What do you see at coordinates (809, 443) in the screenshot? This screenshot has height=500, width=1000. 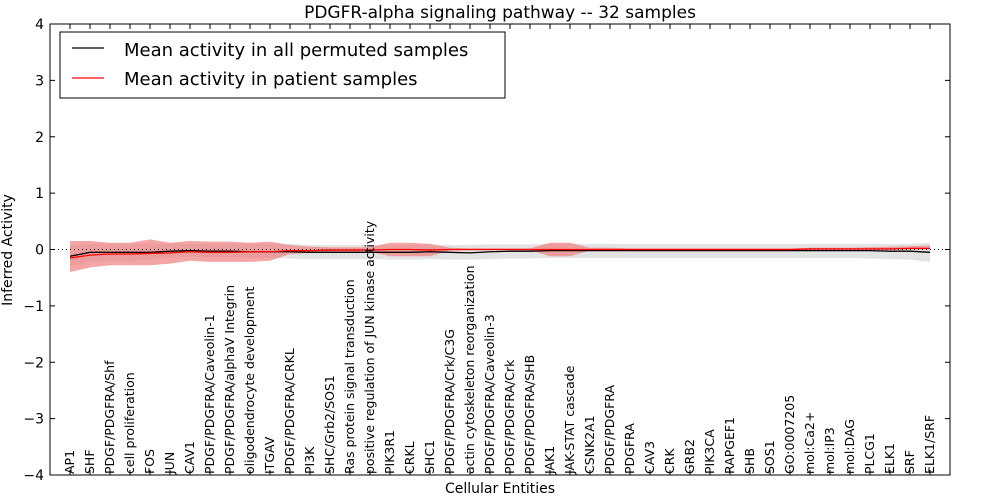 I see `entity-label: mol:Ca2+` at bounding box center [809, 443].